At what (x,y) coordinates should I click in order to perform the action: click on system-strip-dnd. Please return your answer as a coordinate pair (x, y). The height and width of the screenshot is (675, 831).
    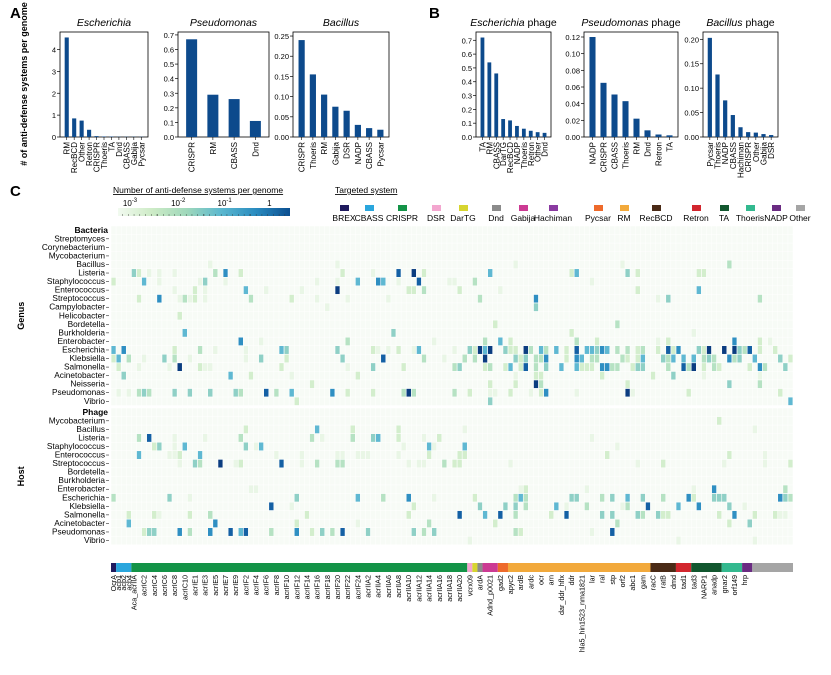
    Looking at the image, I should click on (480, 567).